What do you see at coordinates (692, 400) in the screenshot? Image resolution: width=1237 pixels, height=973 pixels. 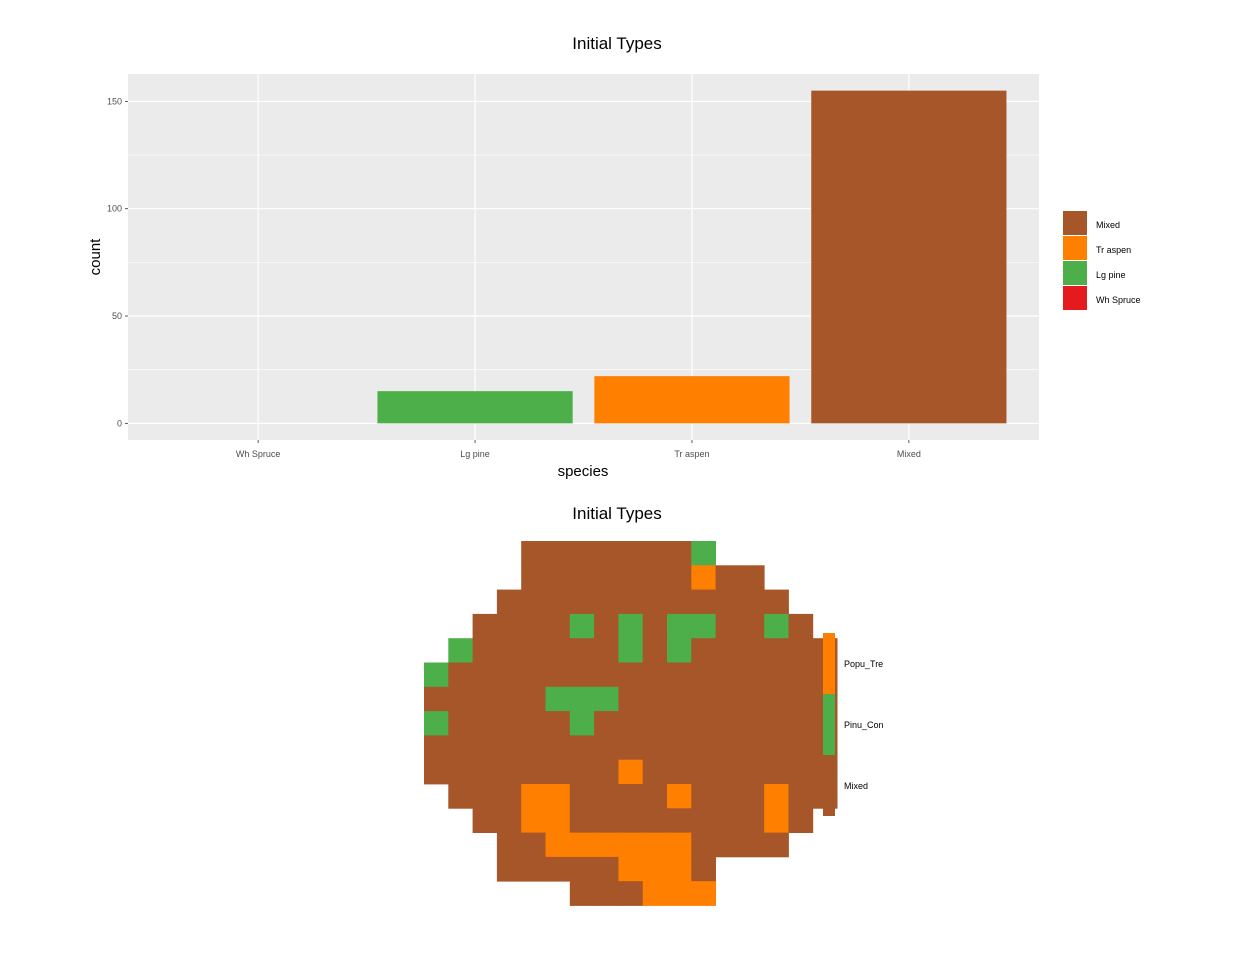 I see `bar-tr-aspen` at bounding box center [692, 400].